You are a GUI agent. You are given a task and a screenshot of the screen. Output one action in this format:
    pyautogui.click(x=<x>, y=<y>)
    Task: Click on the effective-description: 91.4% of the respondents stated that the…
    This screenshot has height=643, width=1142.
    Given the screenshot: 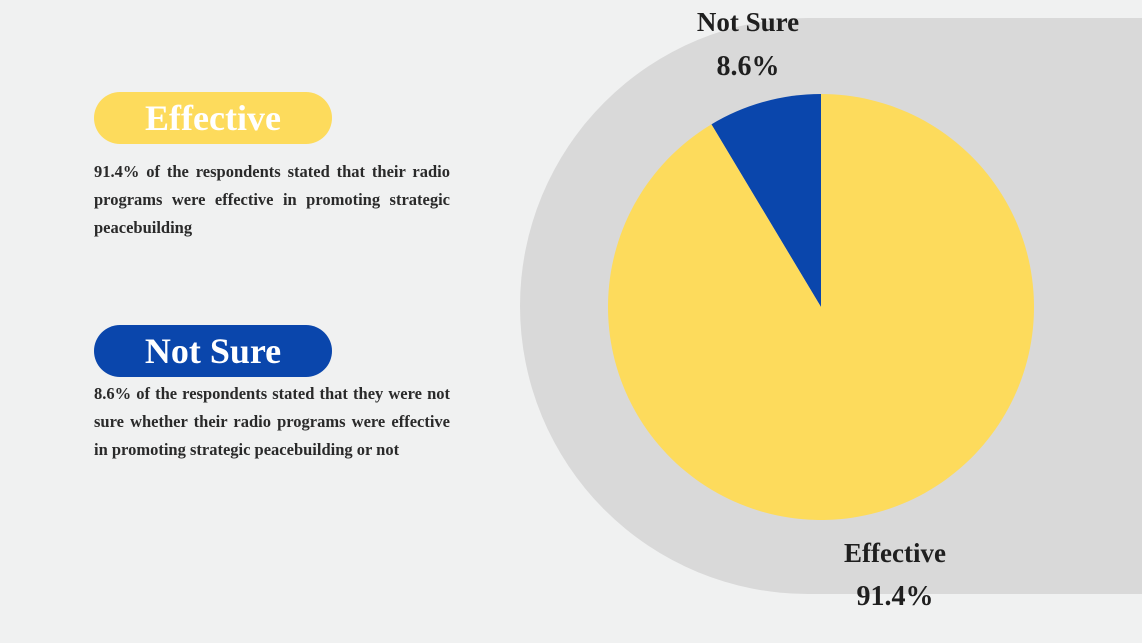 What is the action you would take?
    pyautogui.click(x=272, y=199)
    